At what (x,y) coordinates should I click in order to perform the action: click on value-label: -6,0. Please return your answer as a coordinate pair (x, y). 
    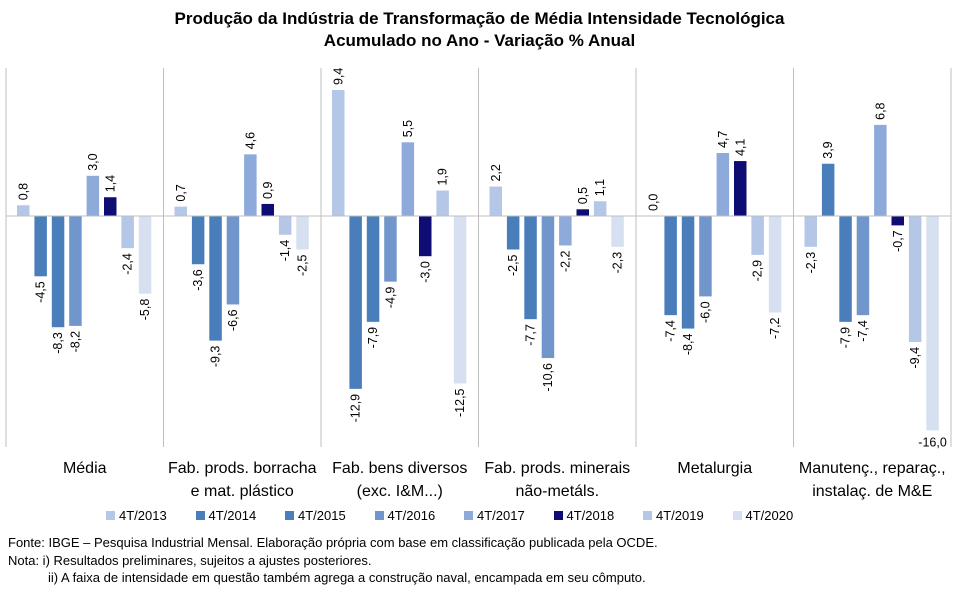
    Looking at the image, I should click on (705, 312).